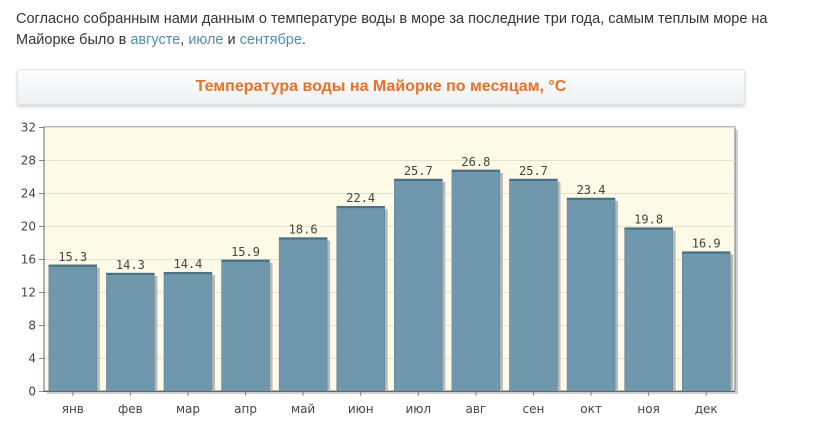 This screenshot has height=424, width=826. I want to click on x-tick-label: май, so click(303, 409).